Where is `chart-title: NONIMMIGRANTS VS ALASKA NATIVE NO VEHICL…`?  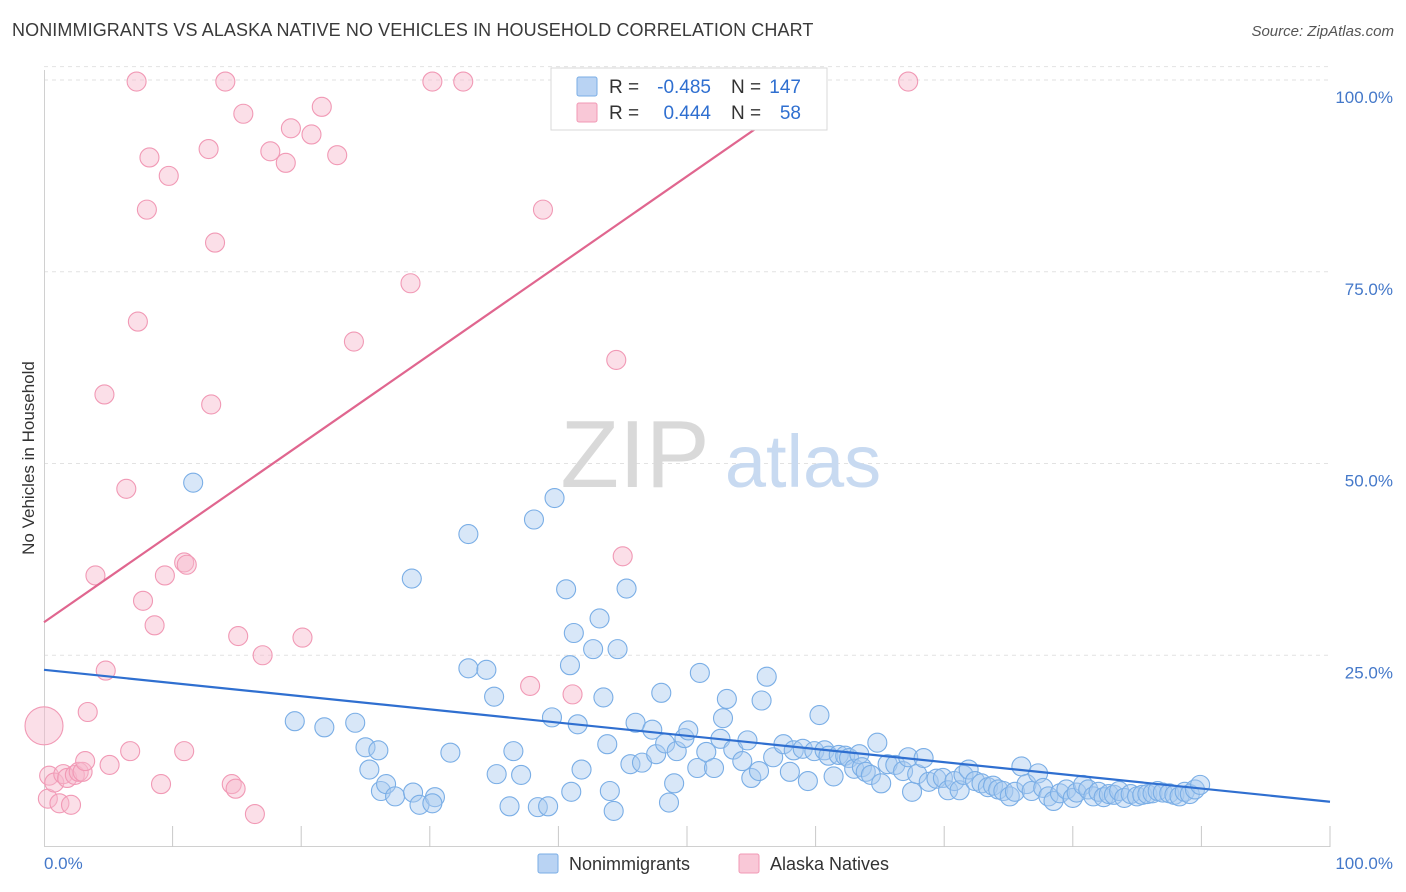
chart-title: NONIMMIGRANTS VS ALASKA NATIVE NO VEHICL… is located at coordinates (413, 30).